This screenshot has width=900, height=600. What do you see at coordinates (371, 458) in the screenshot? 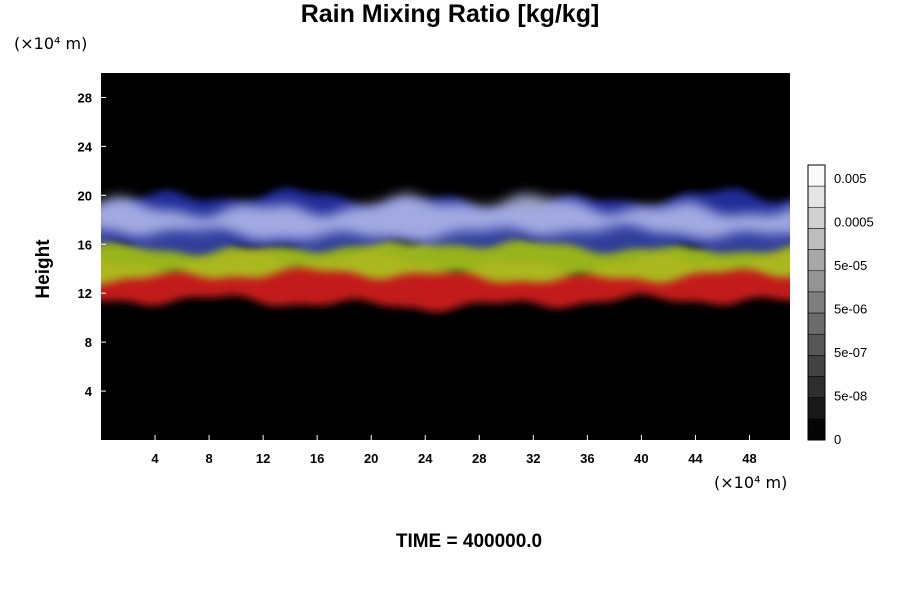
I see `x-tick-label: 20` at bounding box center [371, 458].